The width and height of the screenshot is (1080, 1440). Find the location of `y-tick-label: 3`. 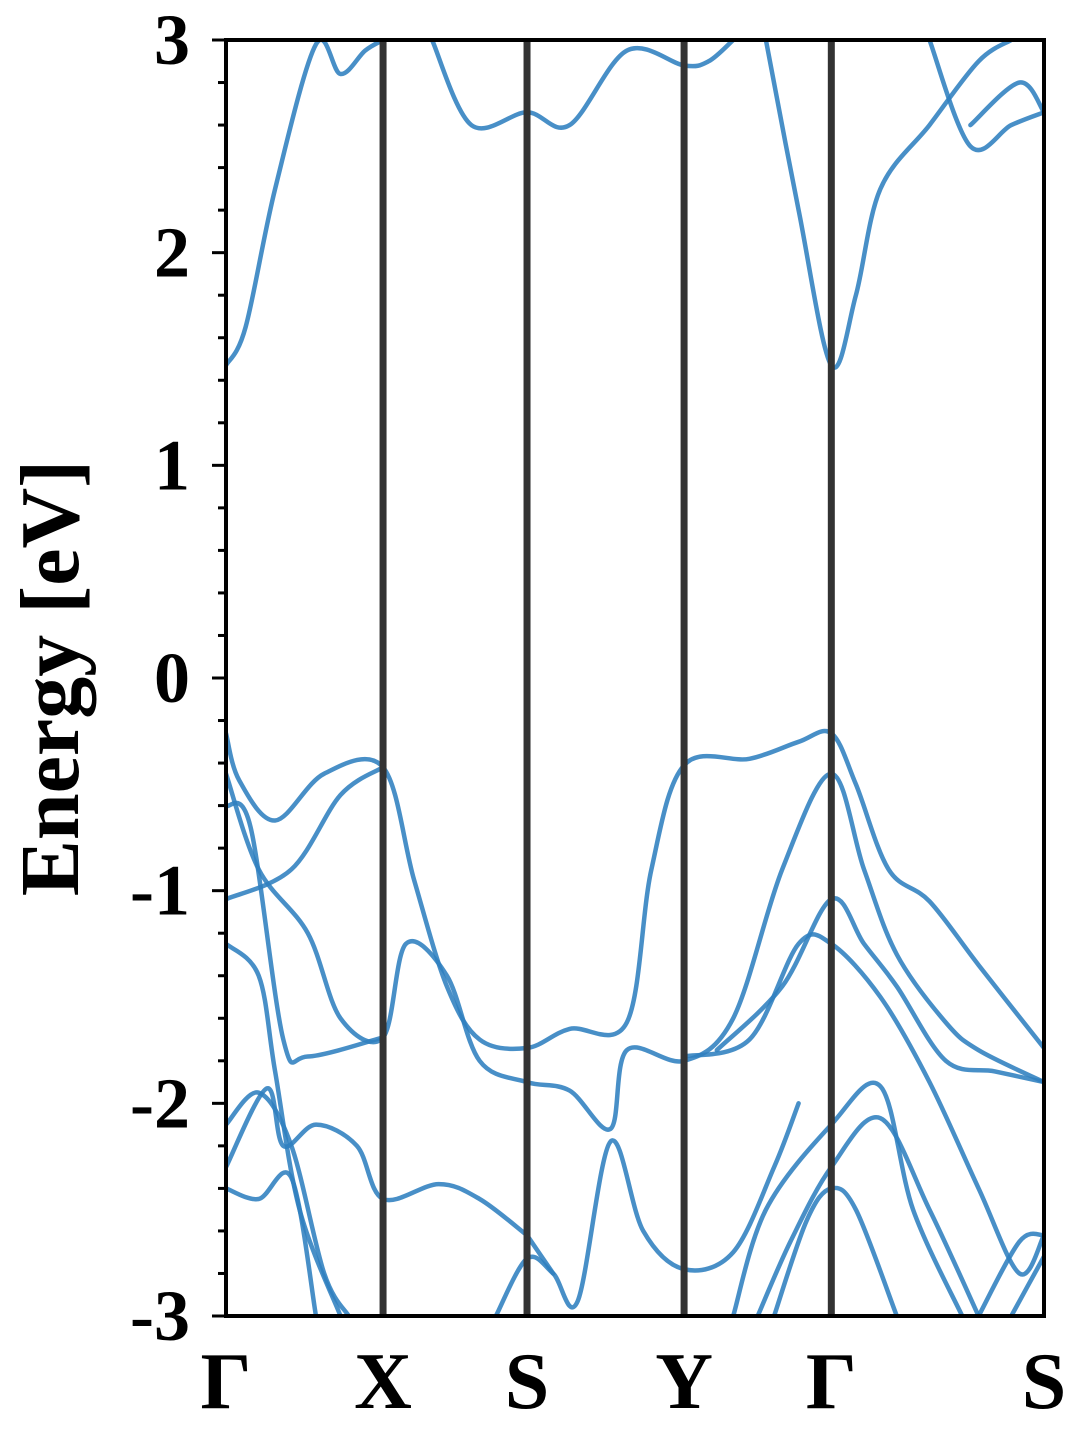

y-tick-label: 3 is located at coordinates (172, 40).